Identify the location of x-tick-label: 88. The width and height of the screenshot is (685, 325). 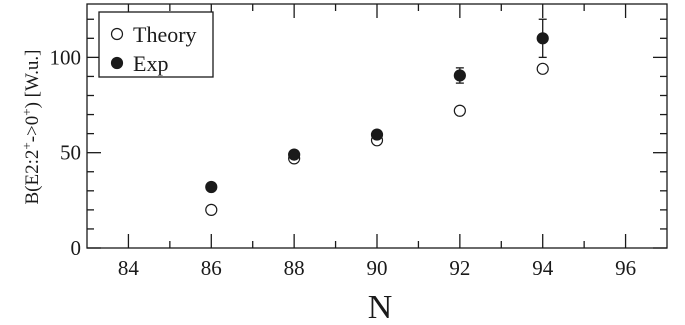
(294, 268).